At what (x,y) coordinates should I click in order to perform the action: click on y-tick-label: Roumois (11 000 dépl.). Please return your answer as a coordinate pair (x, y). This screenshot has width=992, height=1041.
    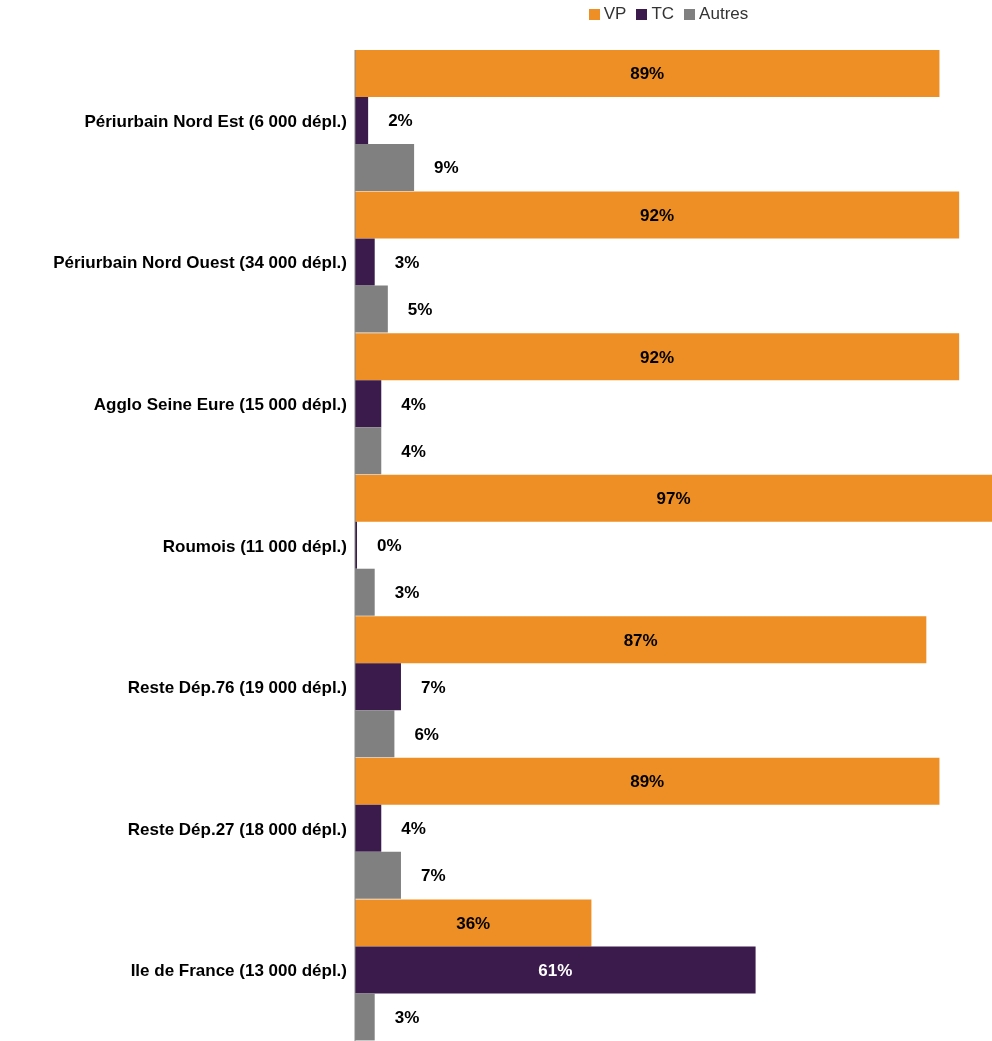
    Looking at the image, I should click on (254, 546).